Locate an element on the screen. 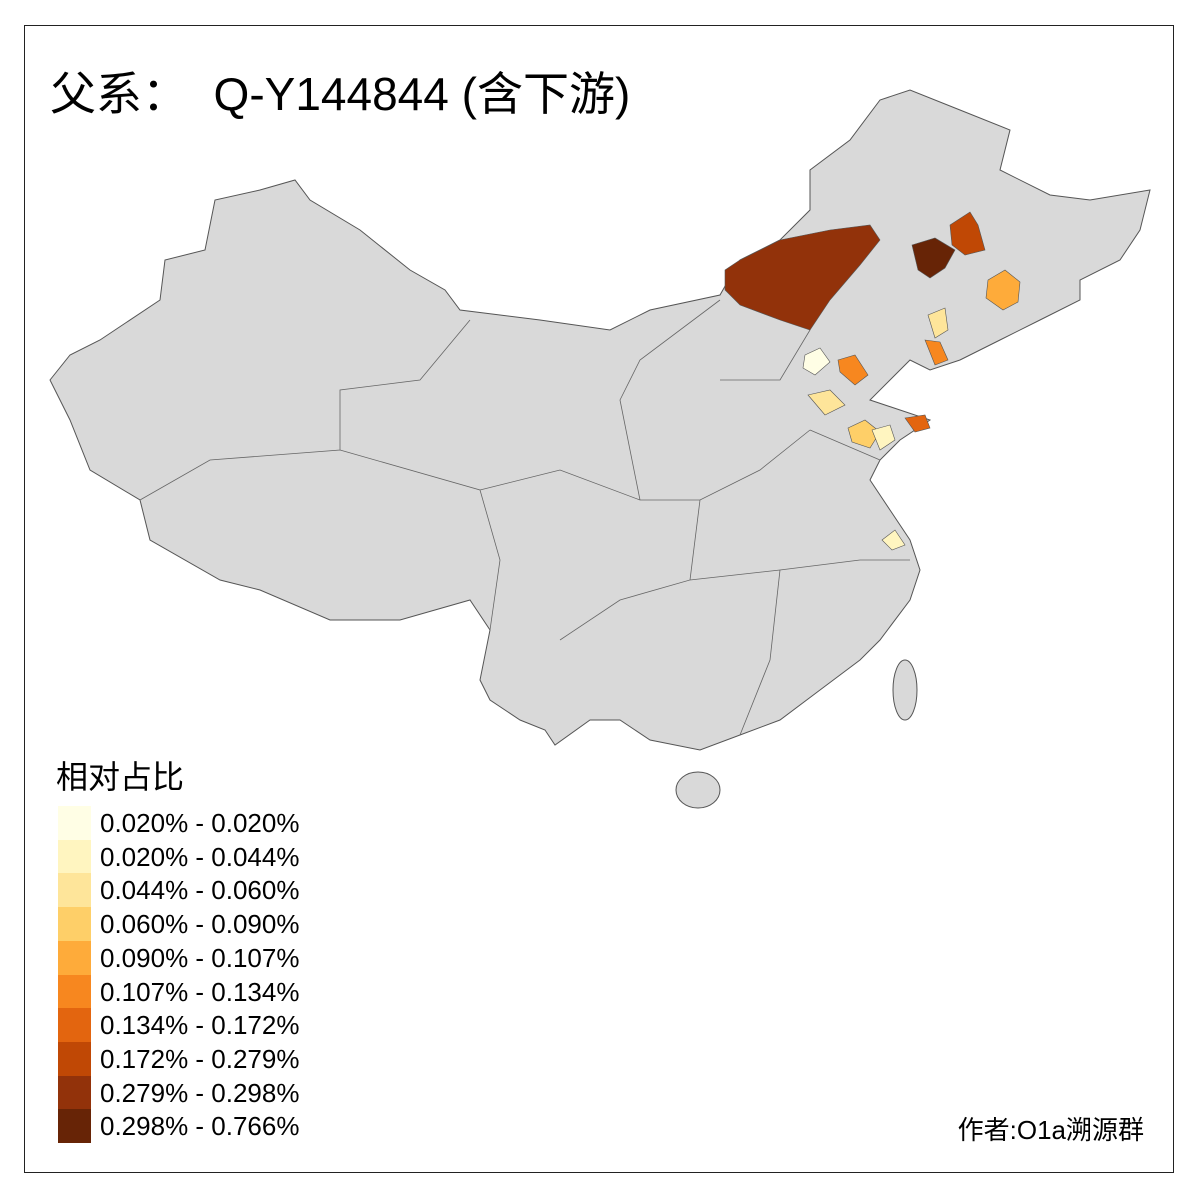 The height and width of the screenshot is (1200, 1200). legend-label: 0.044% - 0.060% is located at coordinates (200, 890).